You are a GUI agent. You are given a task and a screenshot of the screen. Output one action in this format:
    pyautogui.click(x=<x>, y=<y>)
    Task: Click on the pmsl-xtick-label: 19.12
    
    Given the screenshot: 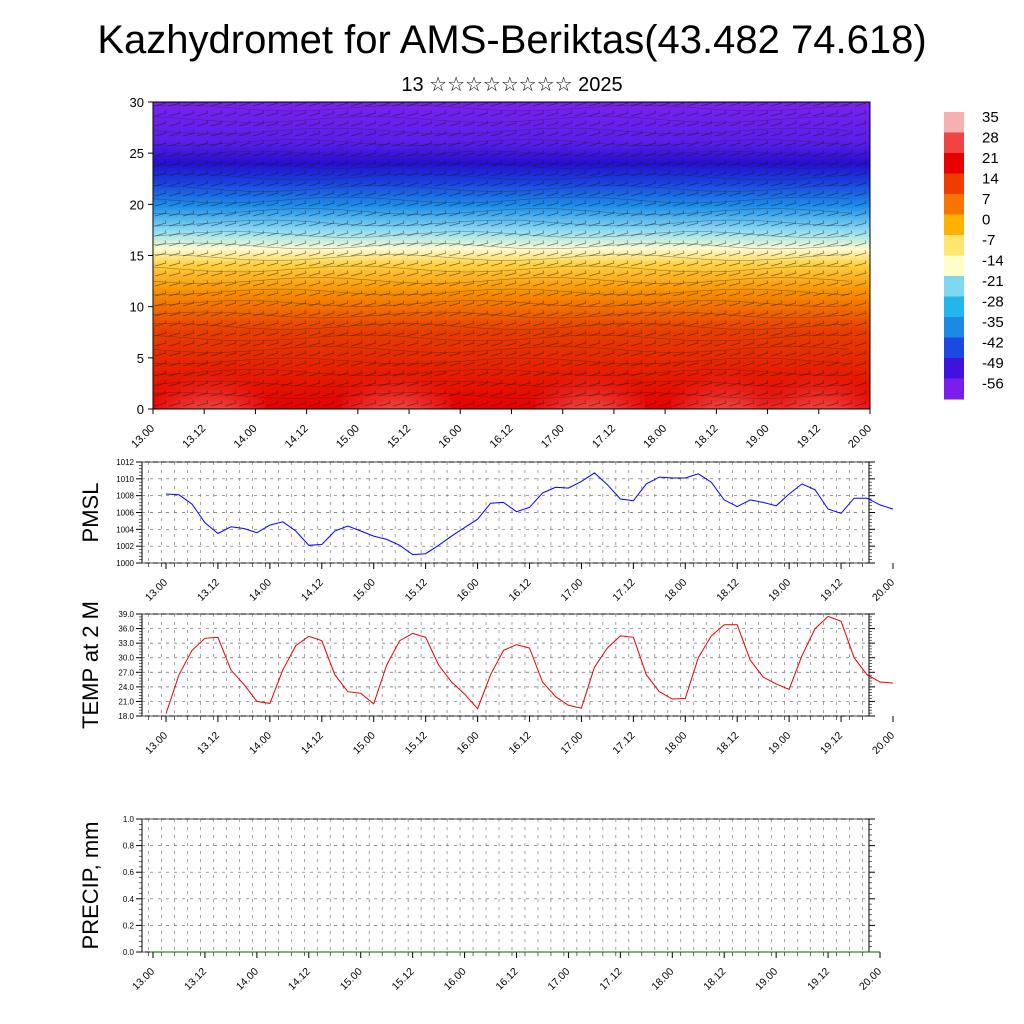 What is the action you would take?
    pyautogui.click(x=831, y=590)
    